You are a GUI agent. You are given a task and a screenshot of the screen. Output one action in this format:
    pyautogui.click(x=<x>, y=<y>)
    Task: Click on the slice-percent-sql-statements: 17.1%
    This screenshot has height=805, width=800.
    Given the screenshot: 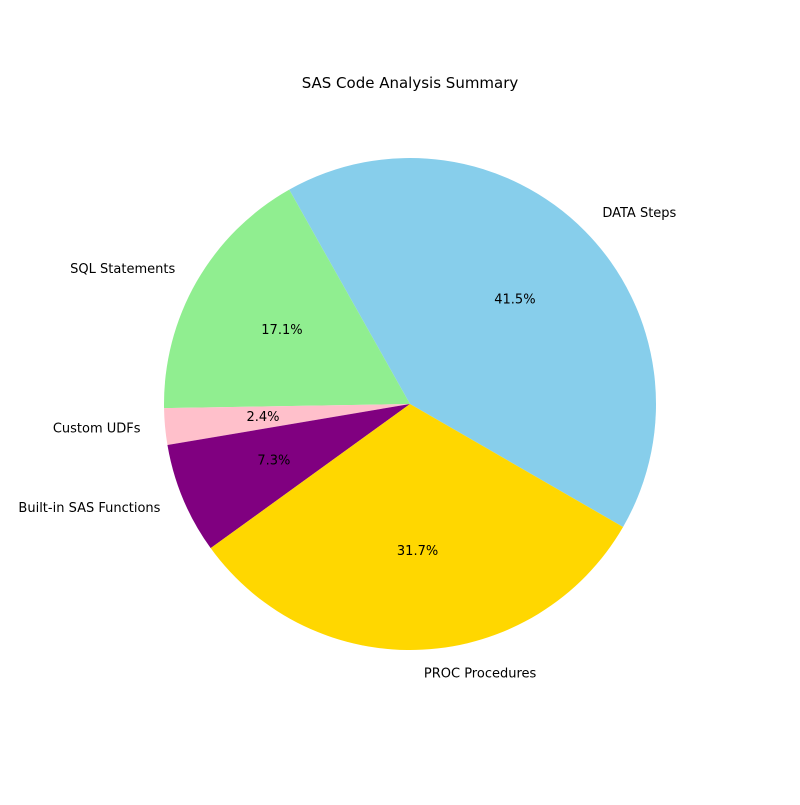 What is the action you would take?
    pyautogui.click(x=281, y=330)
    